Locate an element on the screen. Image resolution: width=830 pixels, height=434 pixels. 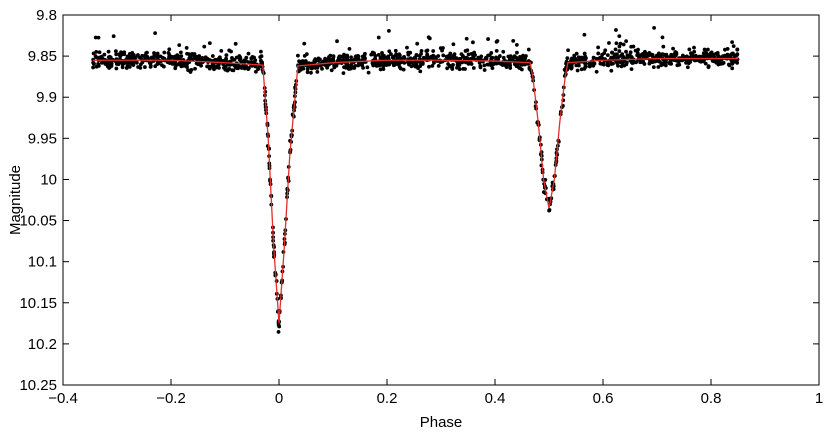
x-tick-label: 0.8 is located at coordinates (711, 398).